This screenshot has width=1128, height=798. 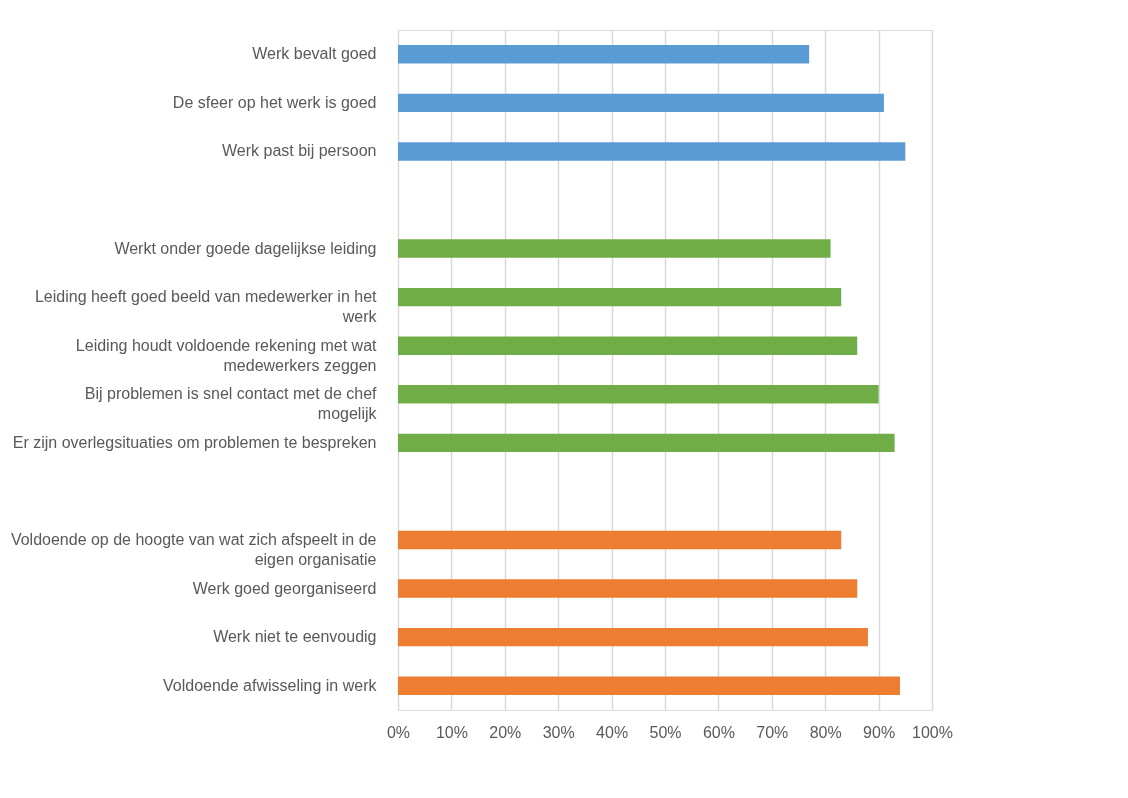 What do you see at coordinates (284, 588) in the screenshot?
I see `y-tick-label: Werk goed georganiseerd` at bounding box center [284, 588].